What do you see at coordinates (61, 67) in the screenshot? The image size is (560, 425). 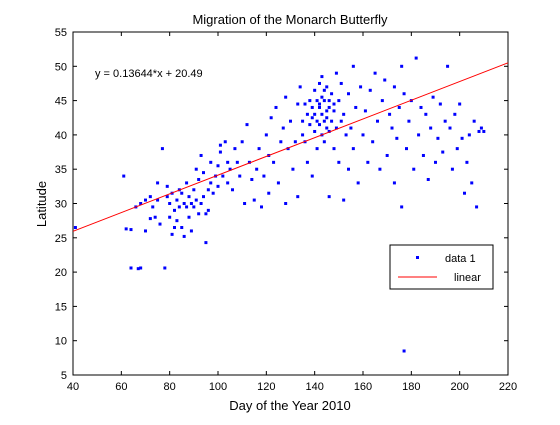 I see `y-tick-label: 50` at bounding box center [61, 67].